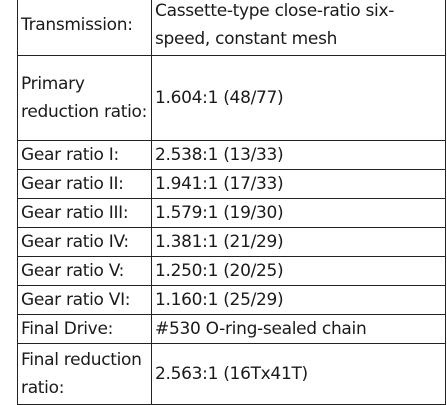 This screenshot has width=447, height=405. I want to click on table-row: Final Drive: #530 O-ring-sealed chain, so click(231, 329).